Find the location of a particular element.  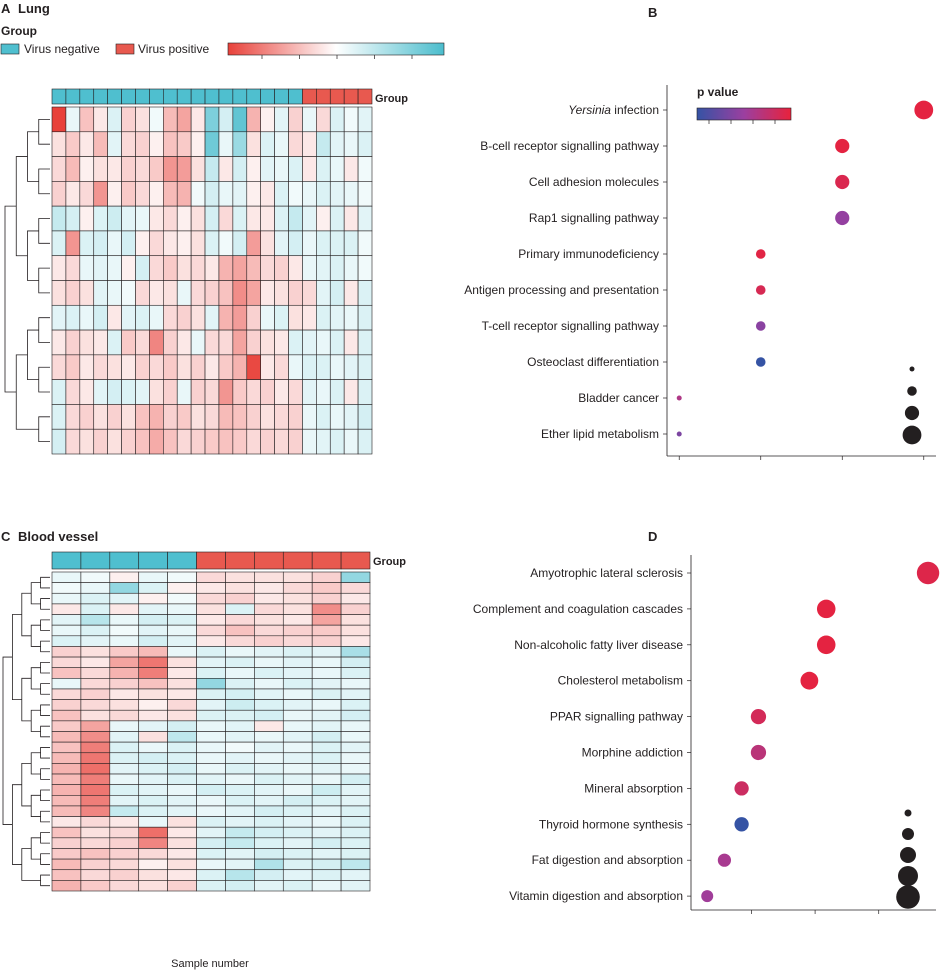

legend-swatch-virus-negative is located at coordinates (10, 49).